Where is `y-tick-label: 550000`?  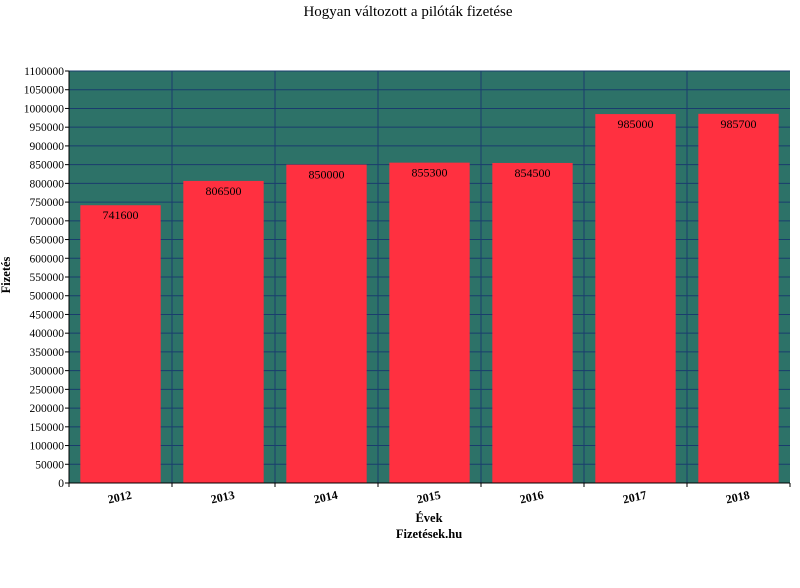
y-tick-label: 550000 is located at coordinates (47, 278).